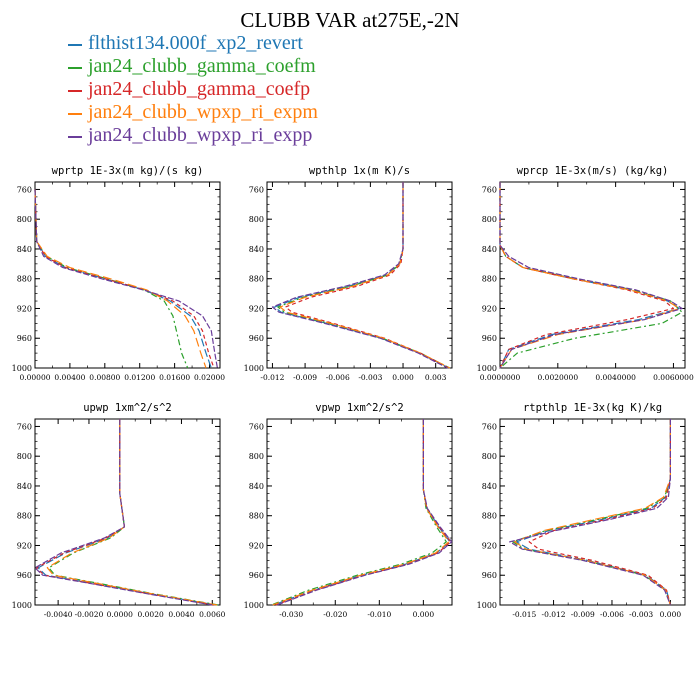 This screenshot has width=700, height=700. Describe the element at coordinates (641, 614) in the screenshot. I see `x-tick-label: -0.003` at that location.